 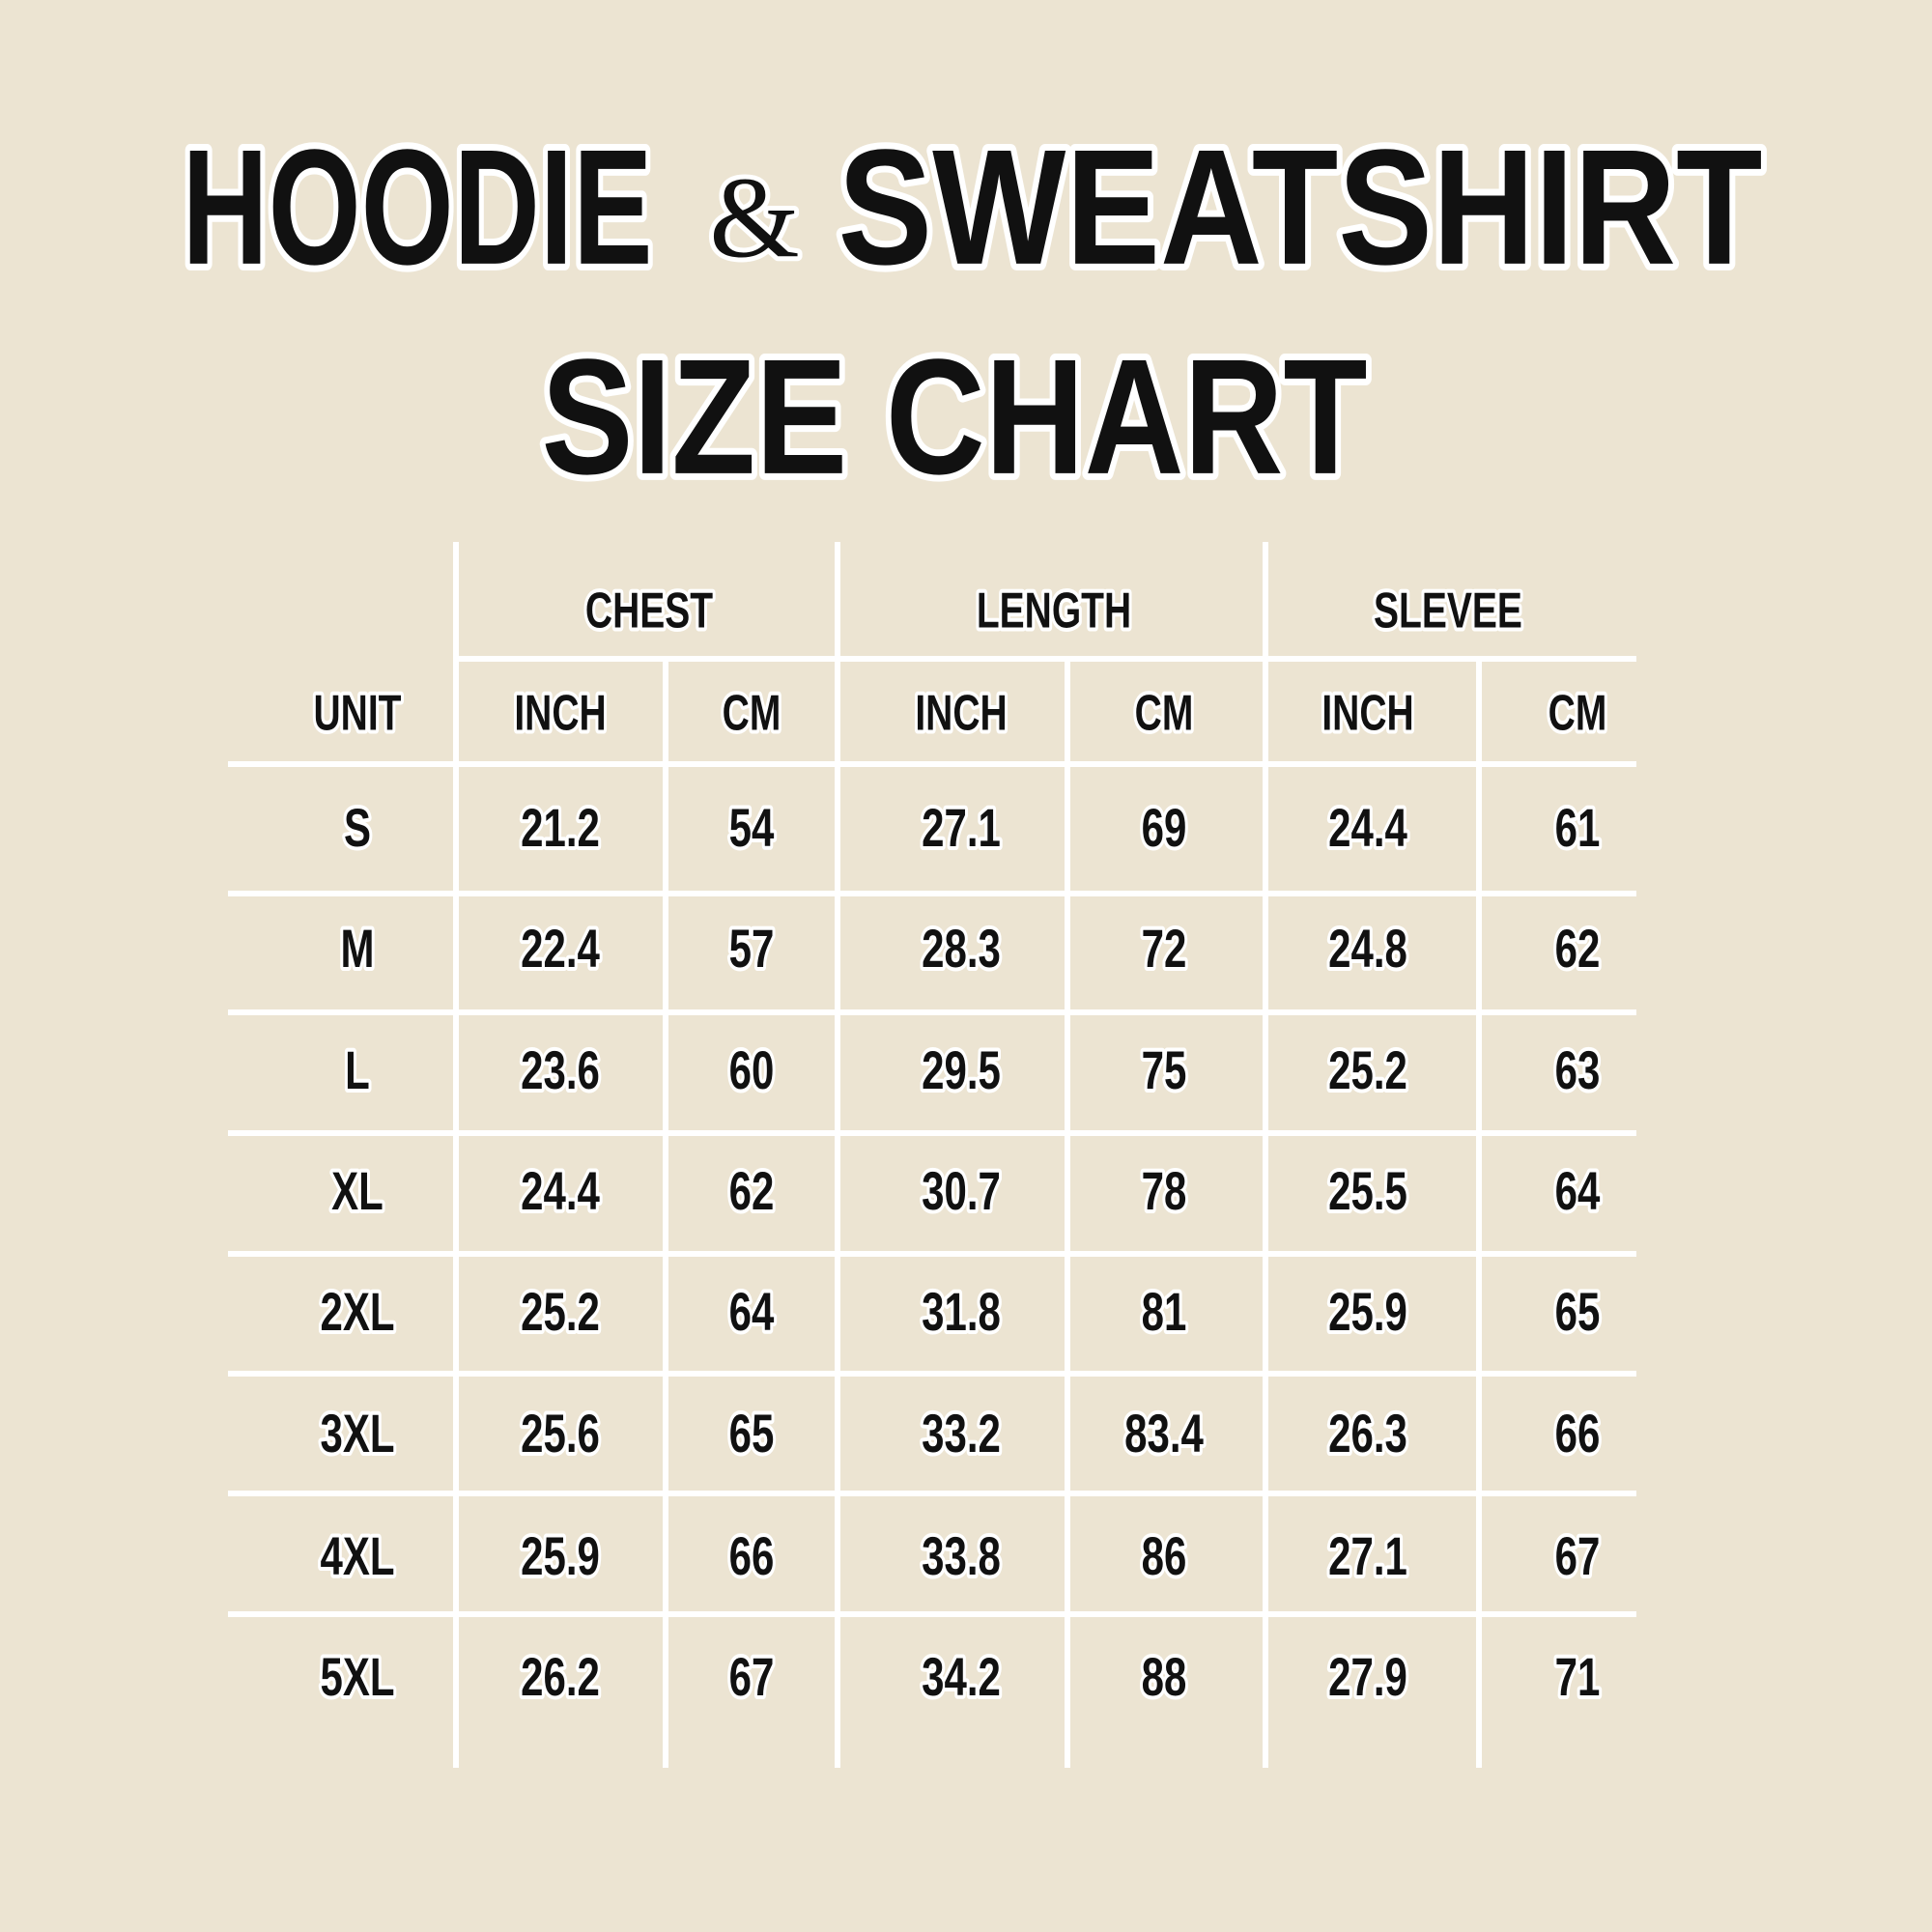 I want to click on size-label: 4XL, so click(x=357, y=1555).